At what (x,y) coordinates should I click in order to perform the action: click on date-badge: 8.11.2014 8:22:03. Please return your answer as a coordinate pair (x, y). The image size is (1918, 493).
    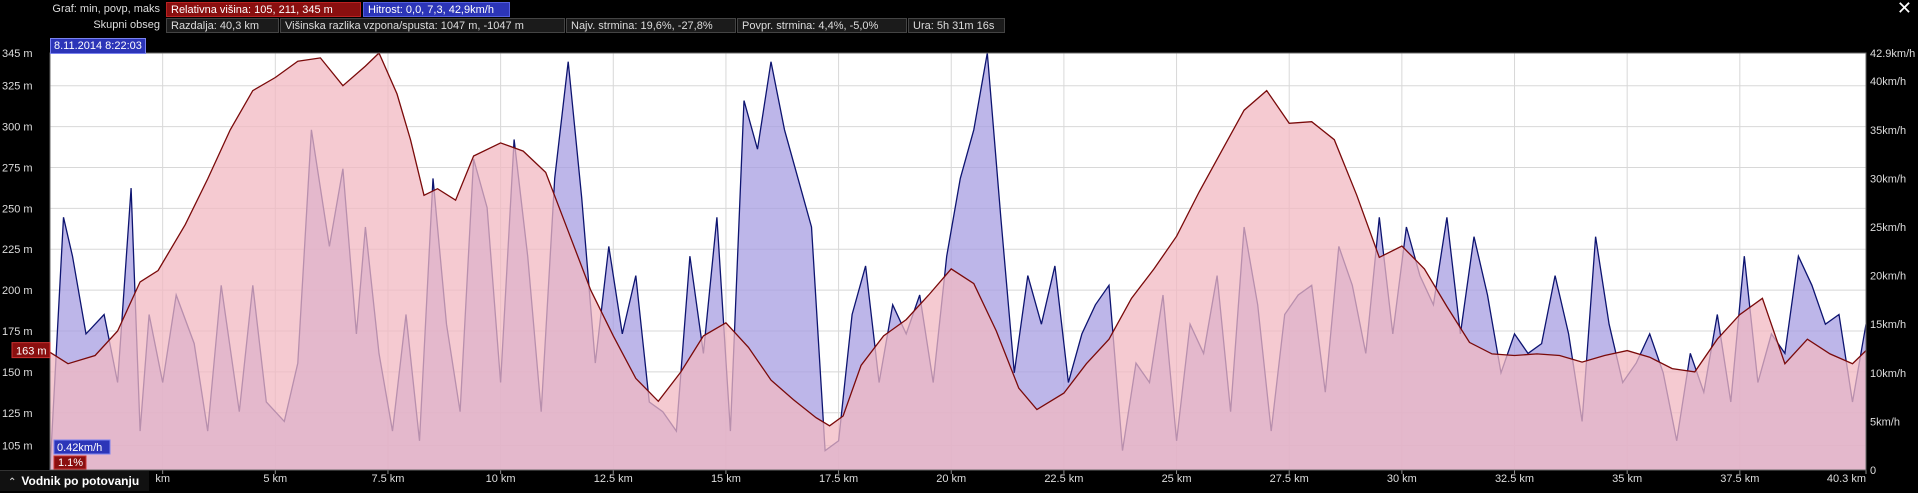
    Looking at the image, I should click on (98, 46).